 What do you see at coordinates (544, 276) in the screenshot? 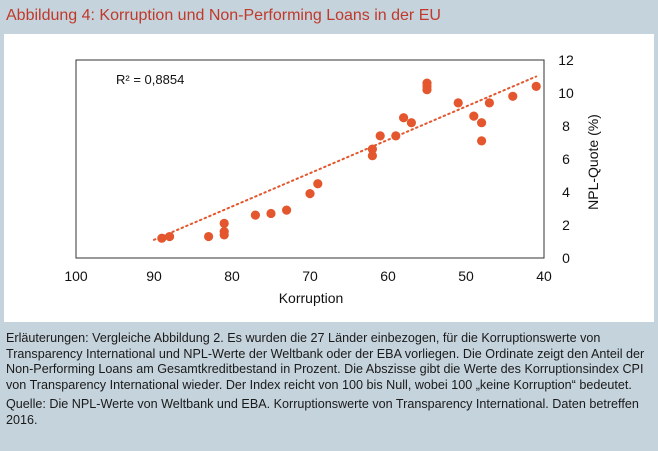
I see `x-tick-label: 40` at bounding box center [544, 276].